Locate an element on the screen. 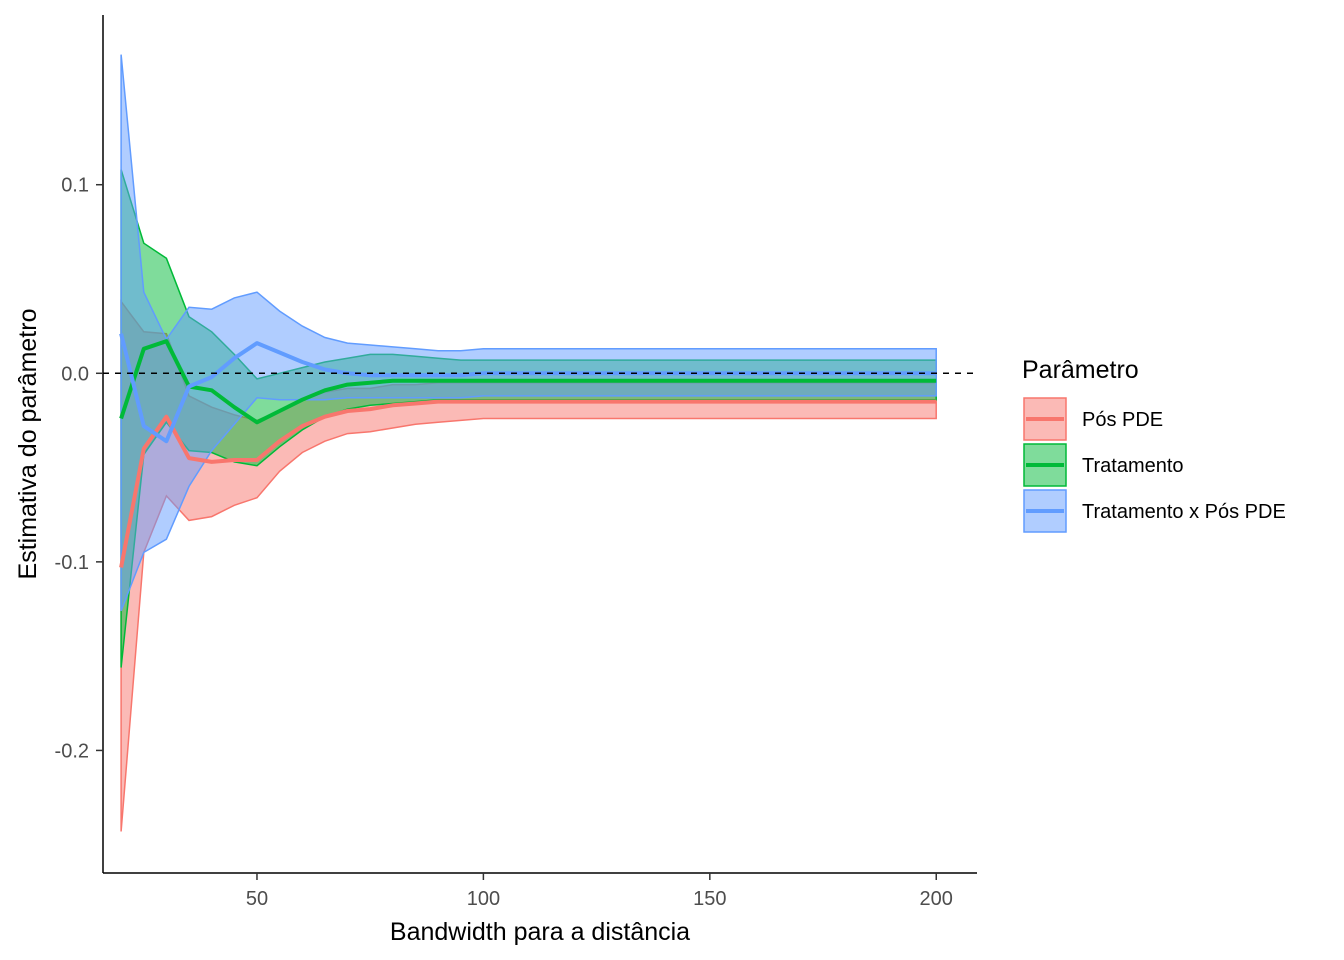 This screenshot has width=1344, height=960. y-tick-label: 0.0 is located at coordinates (75, 374).